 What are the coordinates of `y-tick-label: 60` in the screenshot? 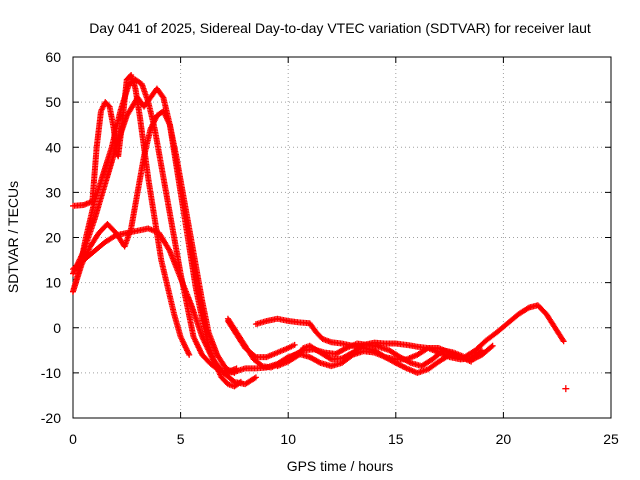 It's located at (53, 57).